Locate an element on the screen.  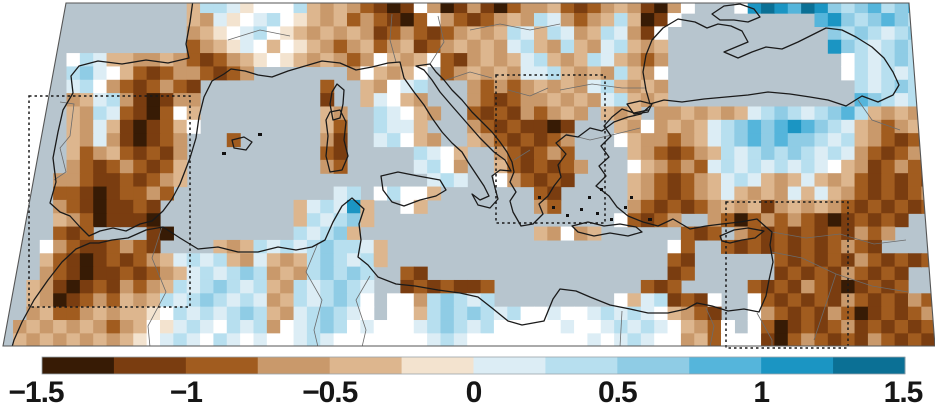
island-corsica is located at coordinates (337, 102).